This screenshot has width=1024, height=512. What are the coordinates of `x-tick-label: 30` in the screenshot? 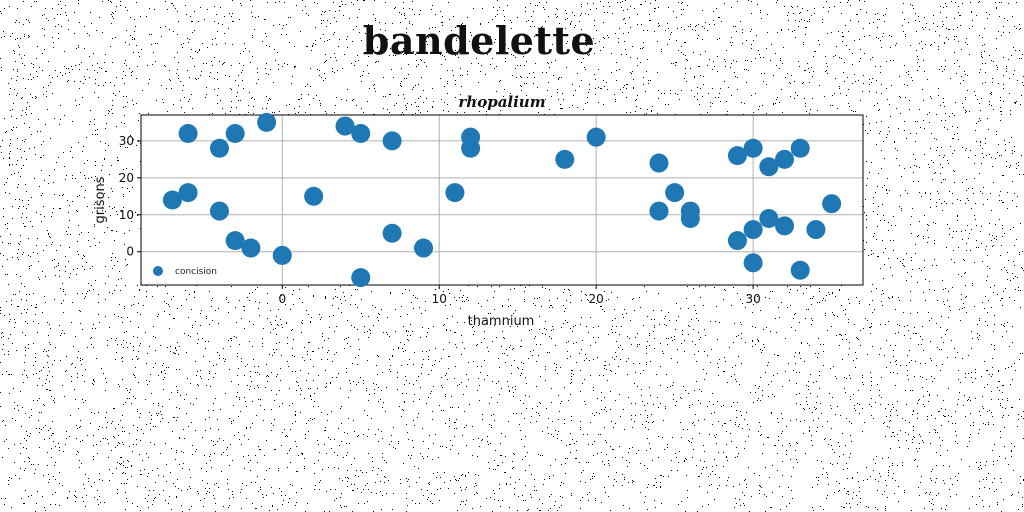 It's located at (752, 299).